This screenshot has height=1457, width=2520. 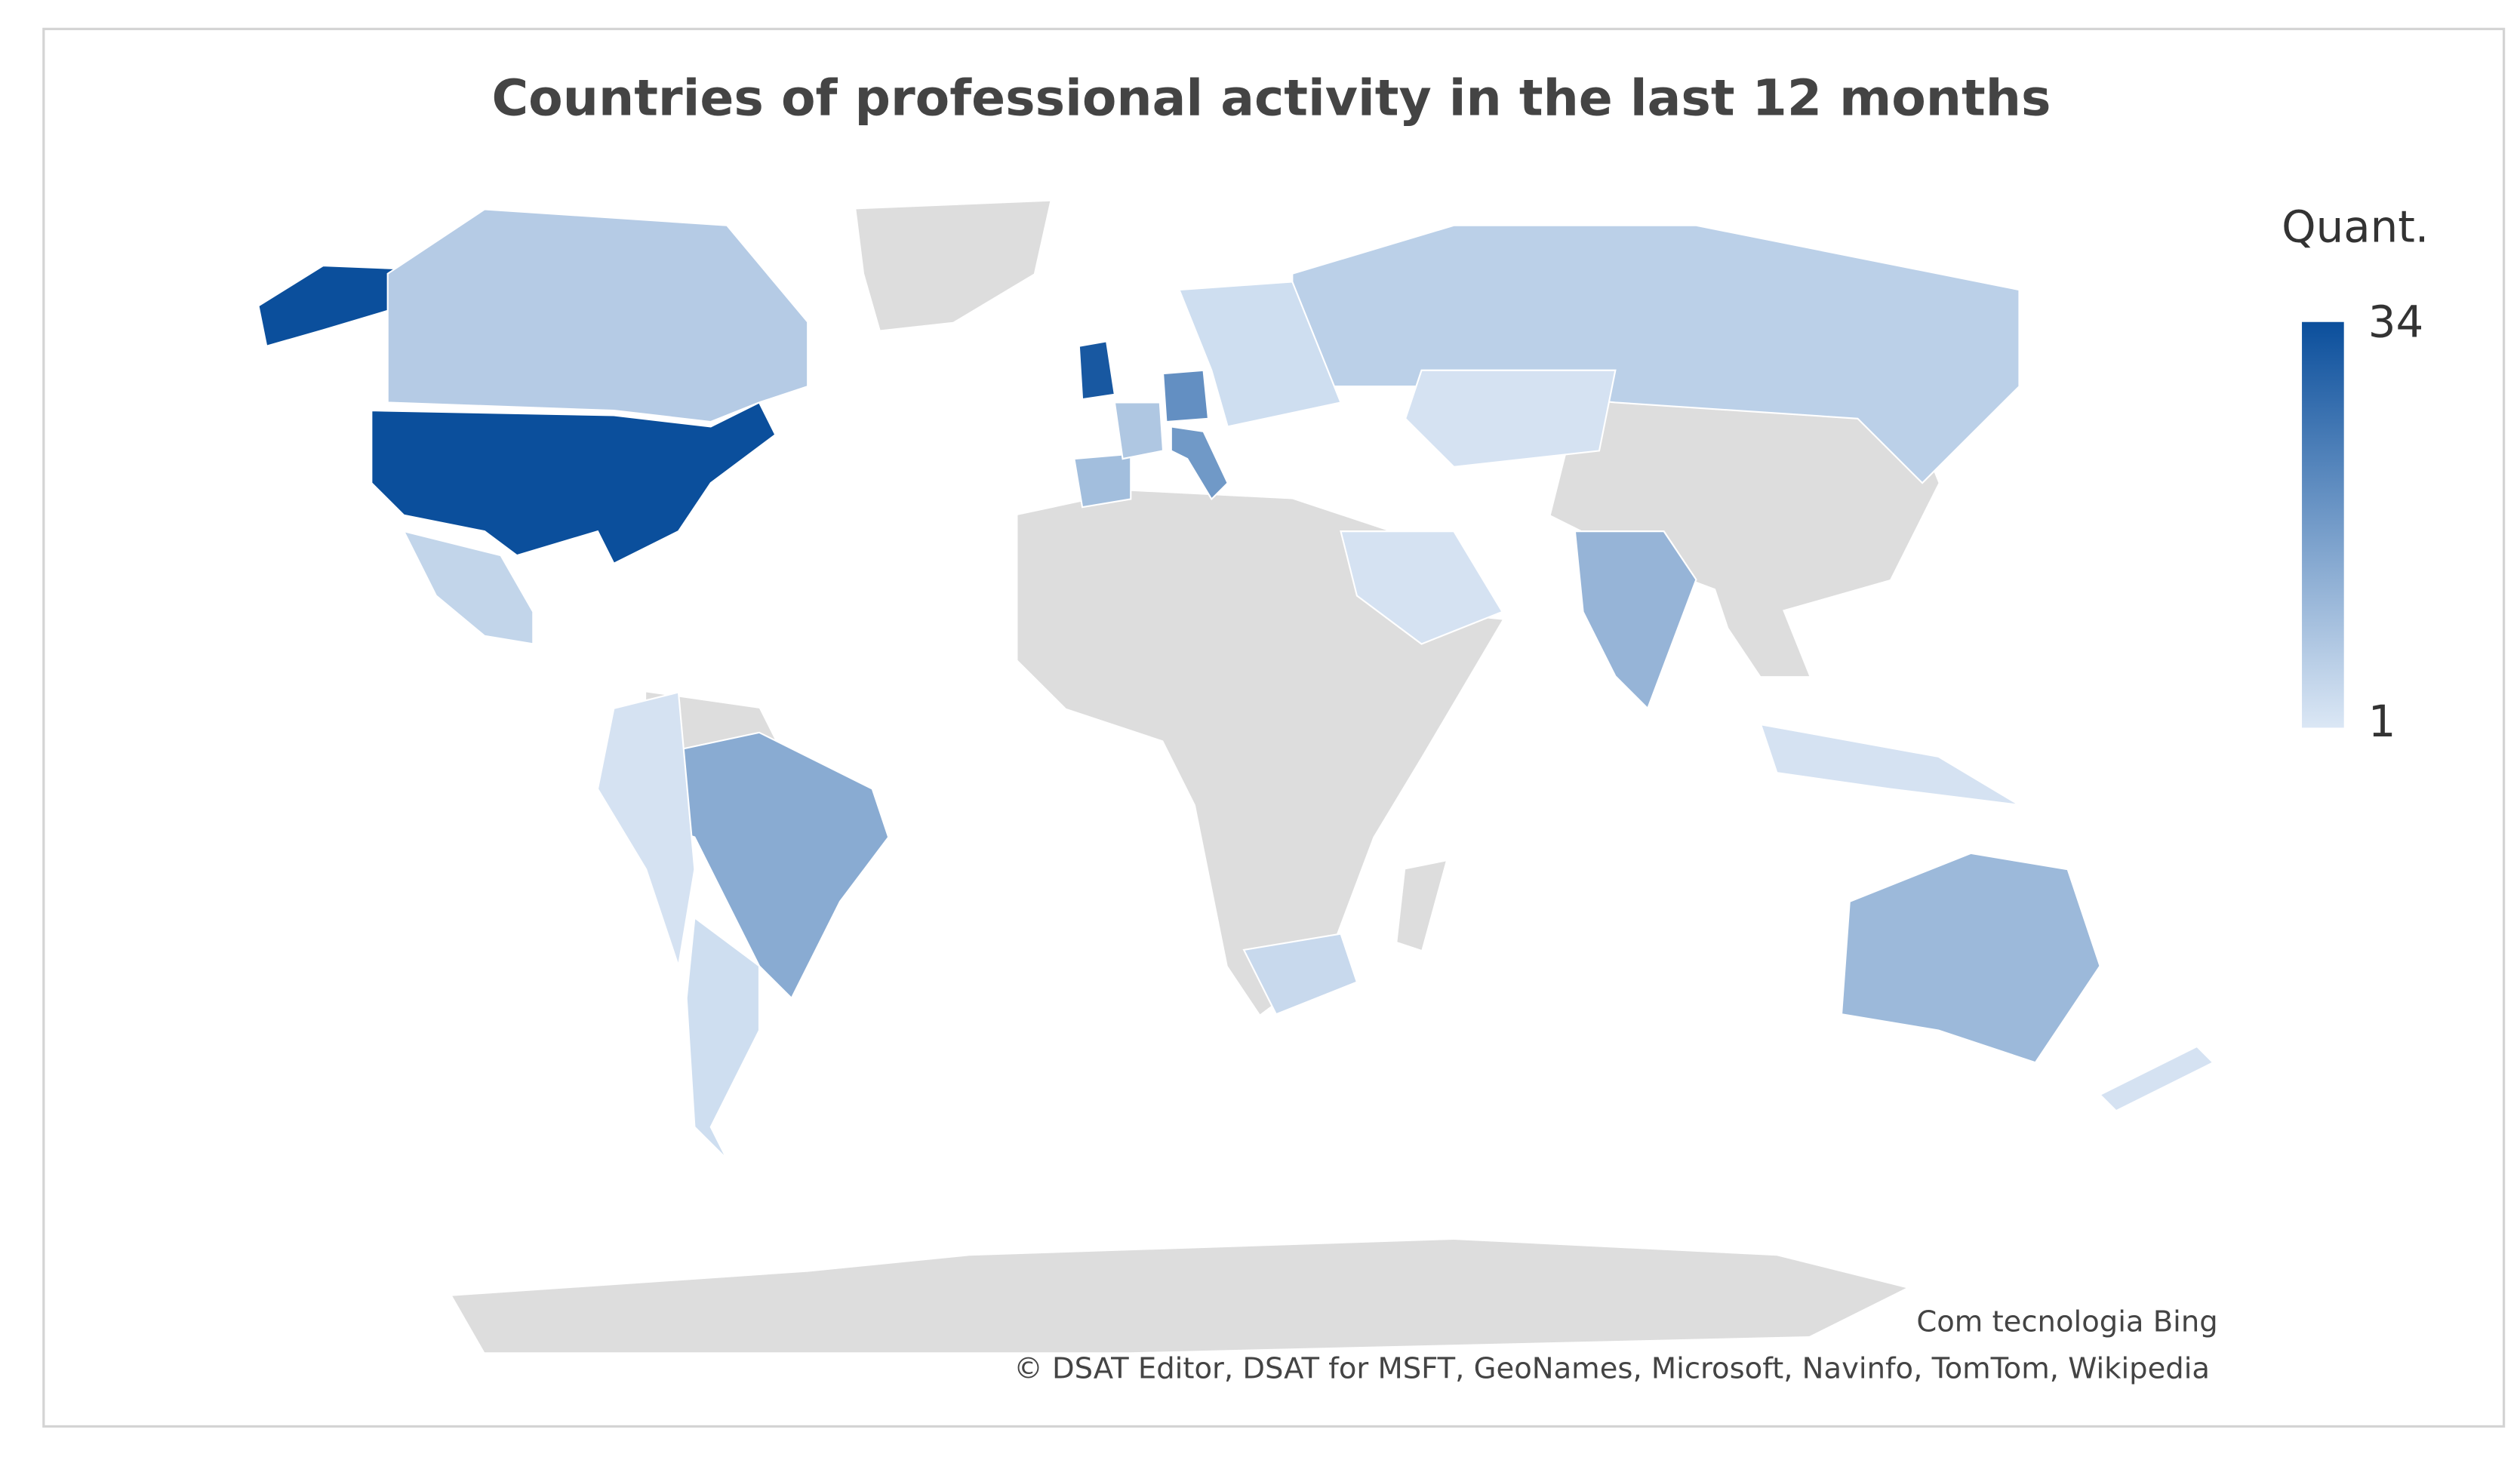 What do you see at coordinates (2323, 524) in the screenshot?
I see `color-scale` at bounding box center [2323, 524].